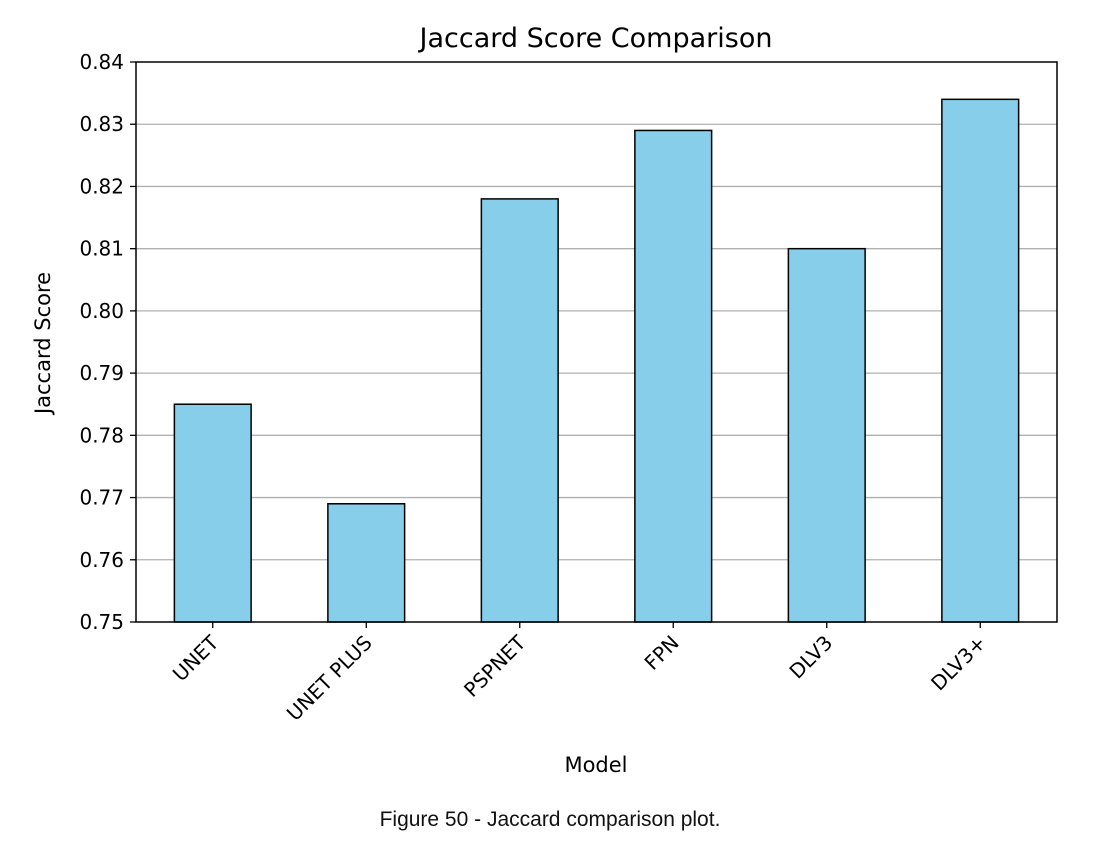  Describe the element at coordinates (101, 560) in the screenshot. I see `y-tick-label: 0.76` at that location.